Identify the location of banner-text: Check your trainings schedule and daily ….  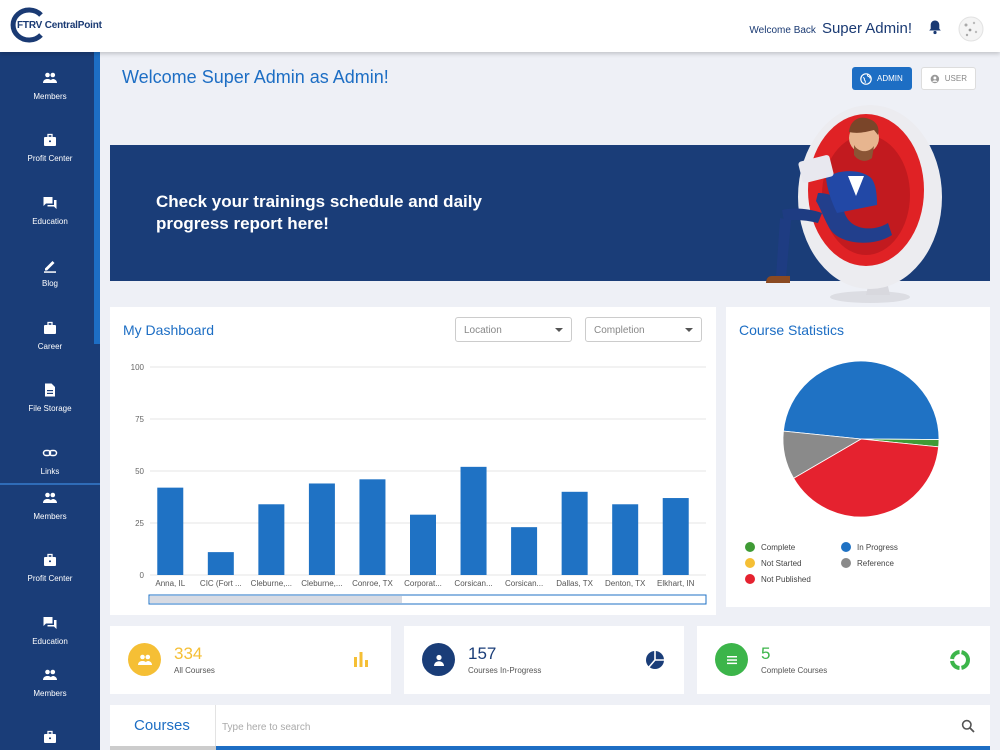
(319, 212).